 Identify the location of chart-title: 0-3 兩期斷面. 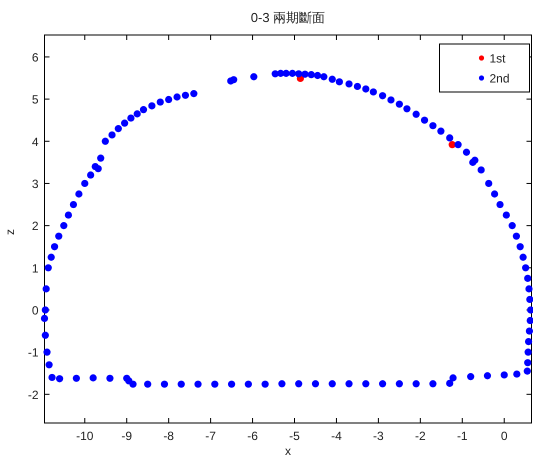
(288, 17).